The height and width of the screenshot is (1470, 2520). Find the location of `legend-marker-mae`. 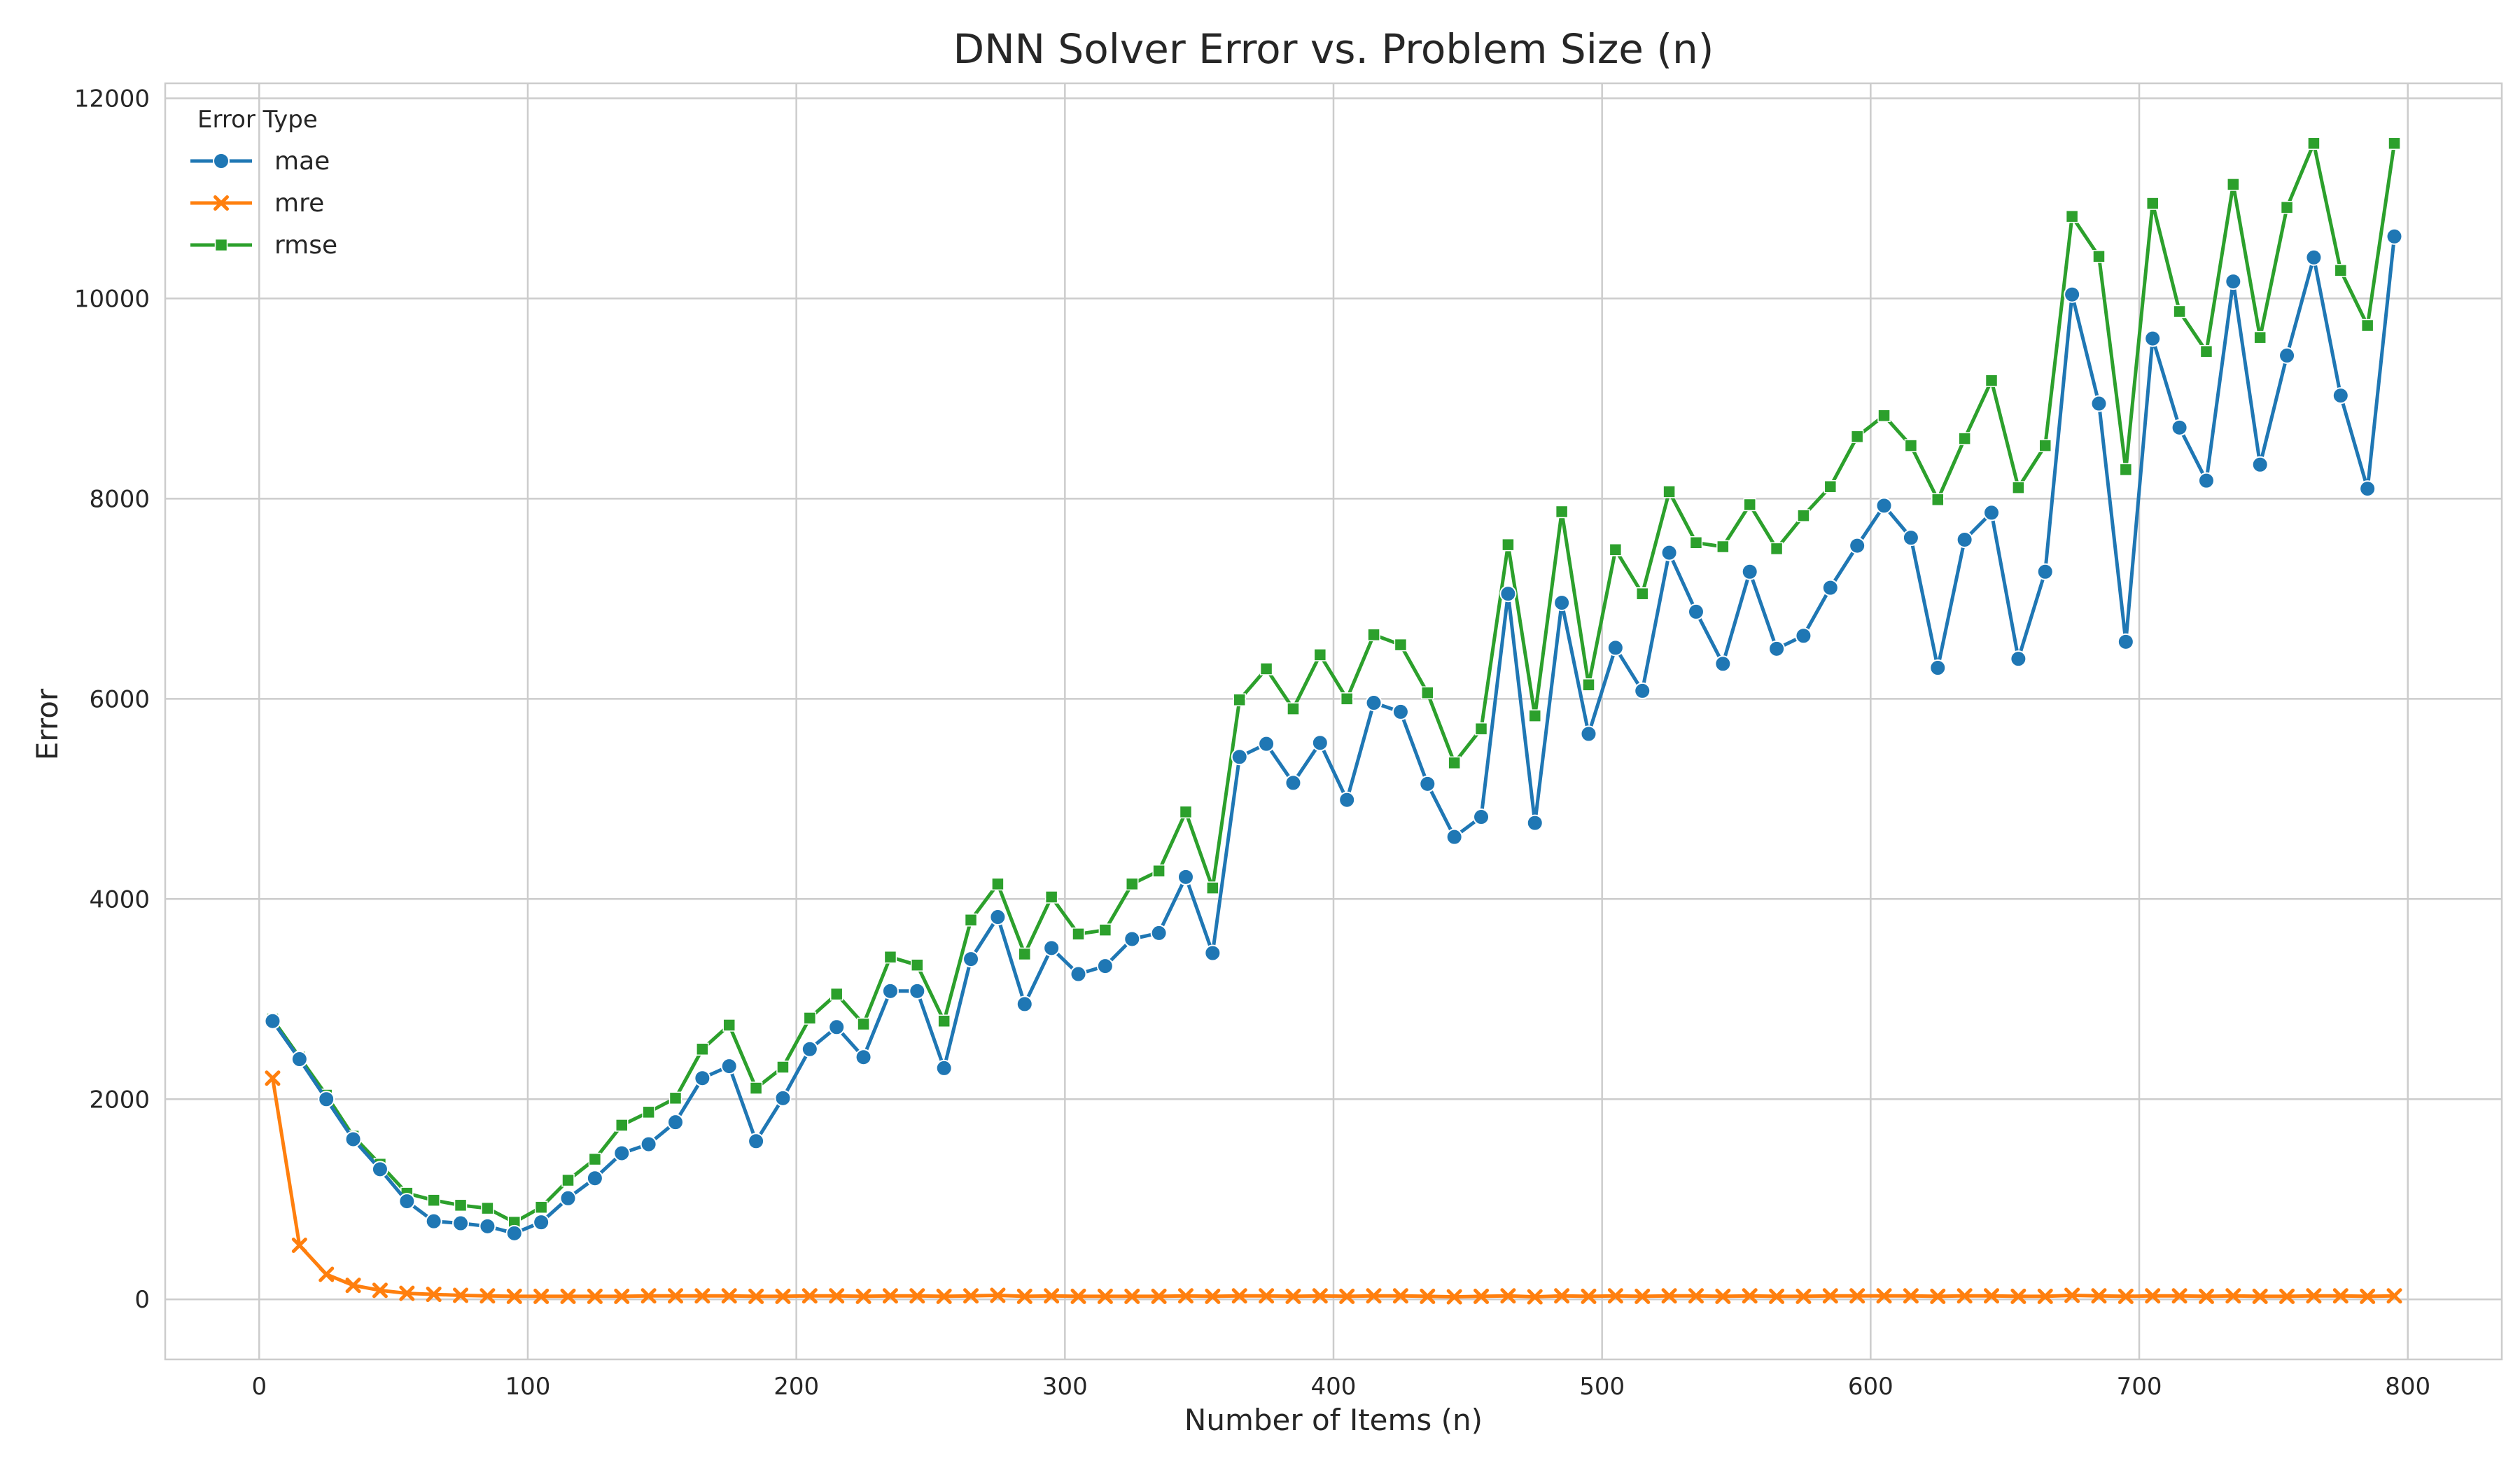

legend-marker-mae is located at coordinates (221, 161).